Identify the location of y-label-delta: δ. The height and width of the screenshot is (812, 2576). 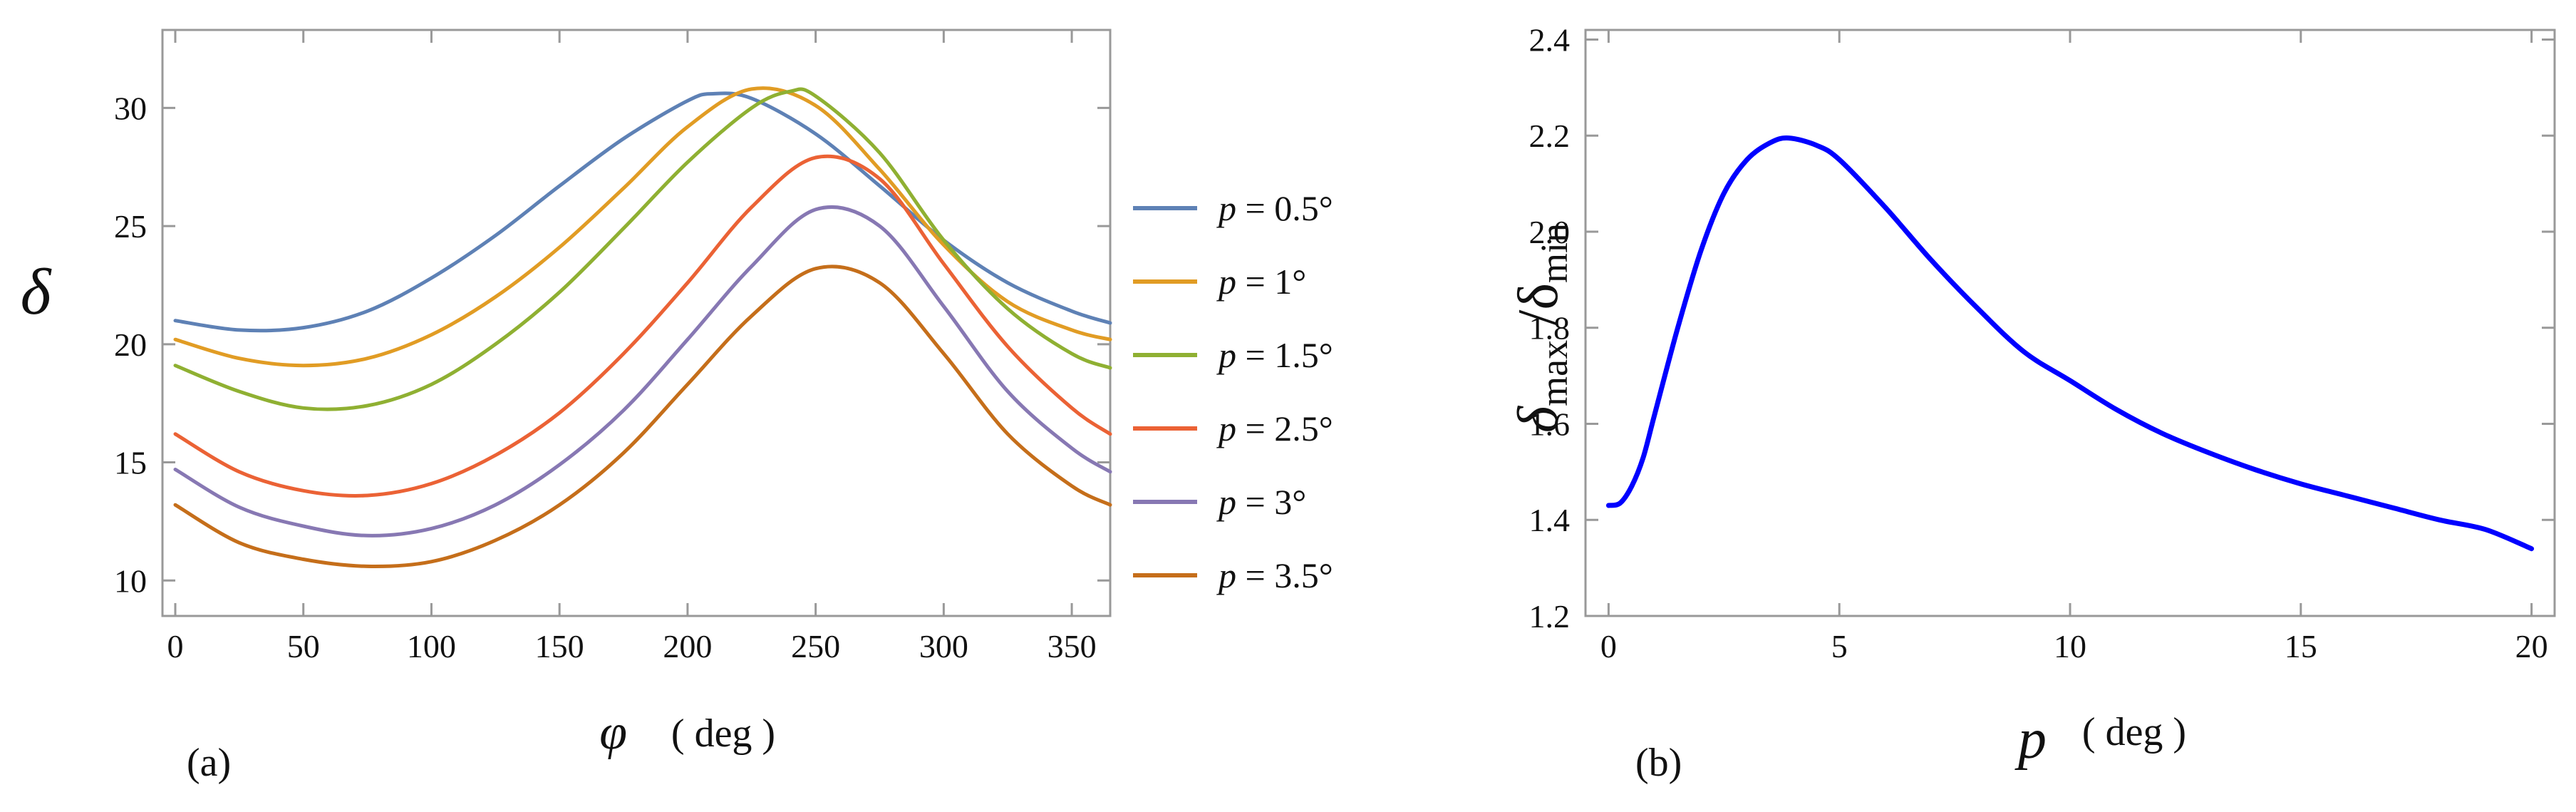
(1539, 419).